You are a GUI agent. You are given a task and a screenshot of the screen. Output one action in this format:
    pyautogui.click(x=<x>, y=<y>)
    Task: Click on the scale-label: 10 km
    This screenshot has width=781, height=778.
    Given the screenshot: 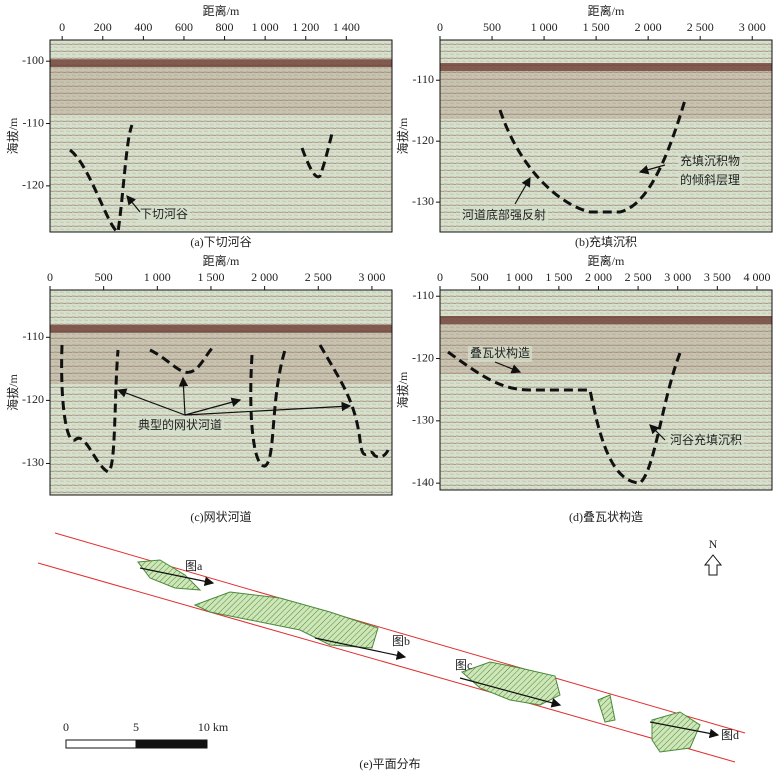 What is the action you would take?
    pyautogui.click(x=213, y=727)
    